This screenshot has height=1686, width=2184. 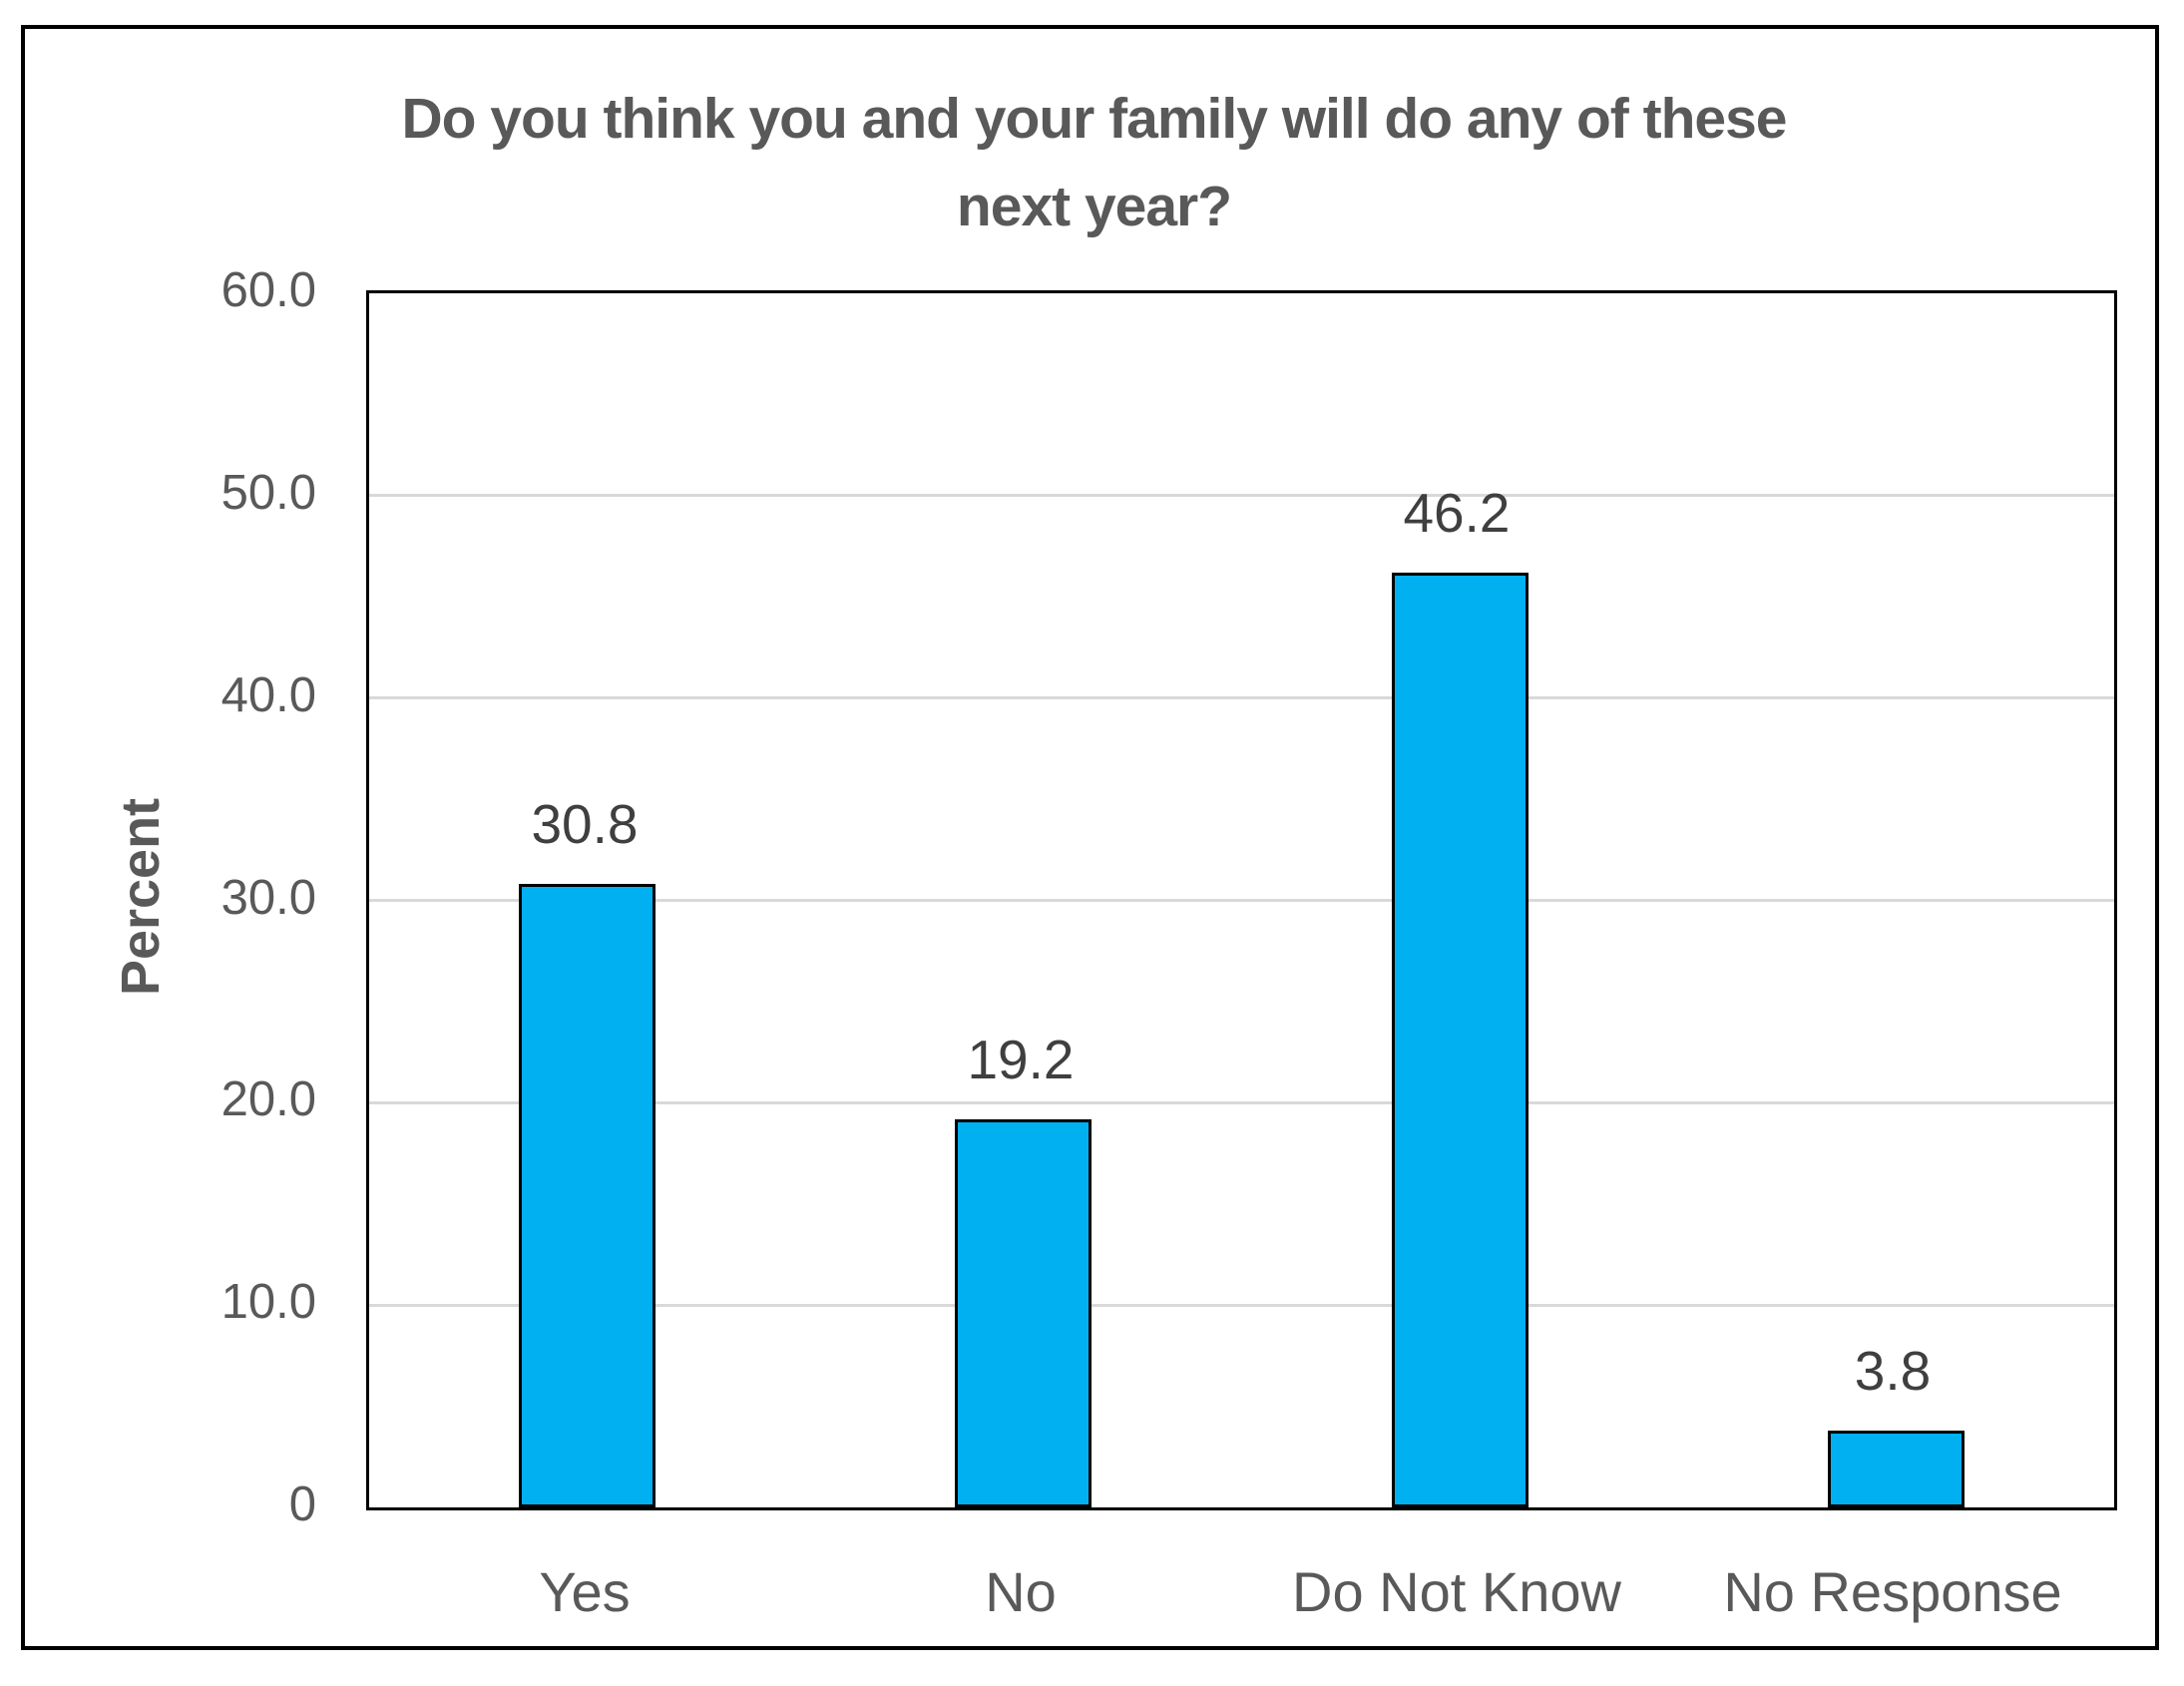 What do you see at coordinates (268, 1302) in the screenshot?
I see `y-tick-label-10.0: 10.0` at bounding box center [268, 1302].